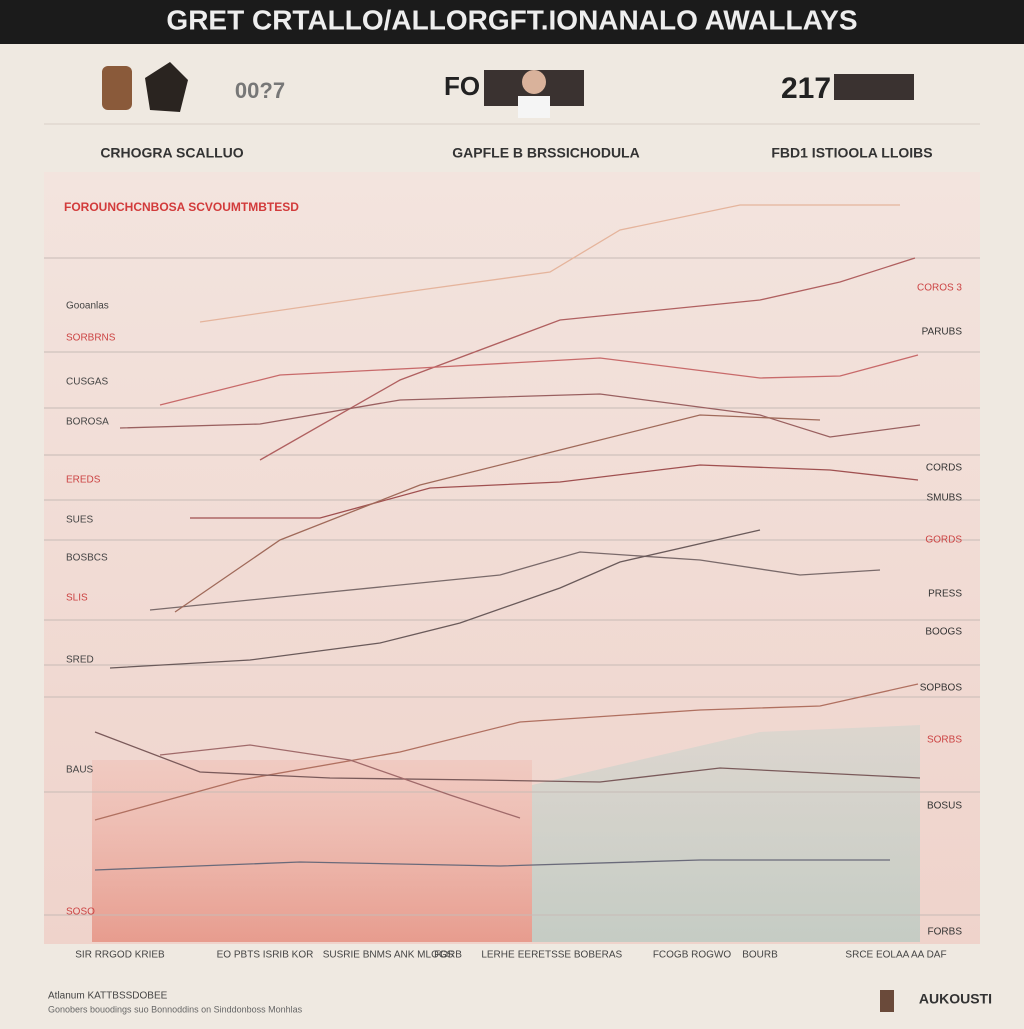 Image resolution: width=1024 pixels, height=1029 pixels. What do you see at coordinates (462, 86) in the screenshot?
I see `badge: FO` at bounding box center [462, 86].